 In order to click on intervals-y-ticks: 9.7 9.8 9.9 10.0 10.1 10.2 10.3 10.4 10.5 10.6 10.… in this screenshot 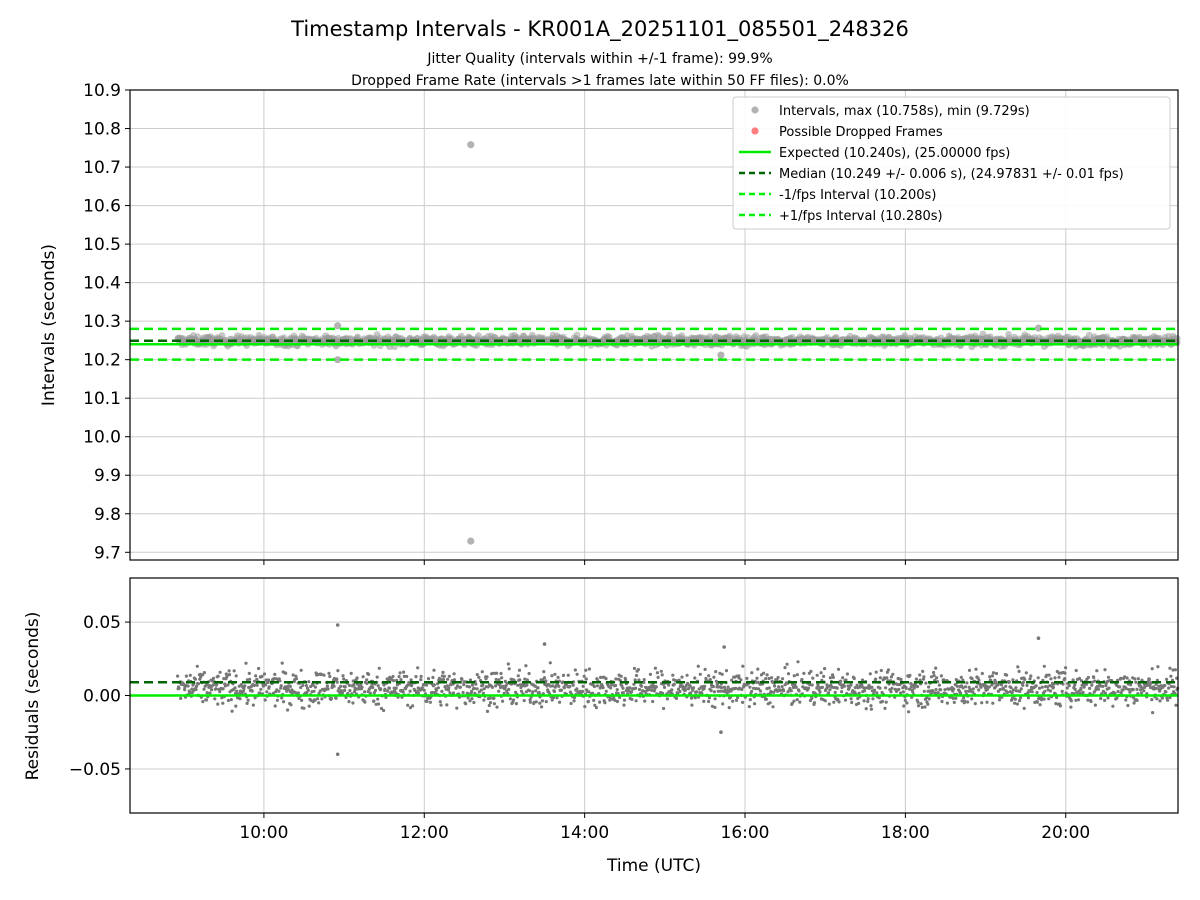, I will do `click(106, 322)`.